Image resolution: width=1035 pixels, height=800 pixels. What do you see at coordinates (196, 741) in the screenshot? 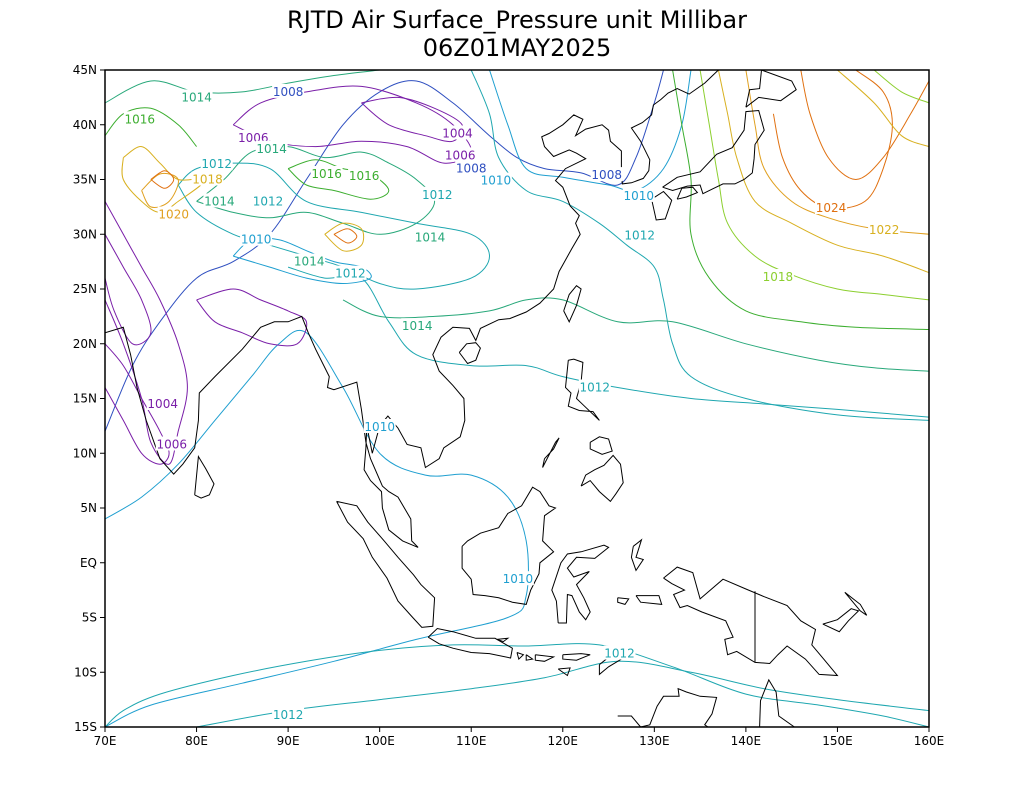
I see `x-tick-label: 80E` at bounding box center [196, 741].